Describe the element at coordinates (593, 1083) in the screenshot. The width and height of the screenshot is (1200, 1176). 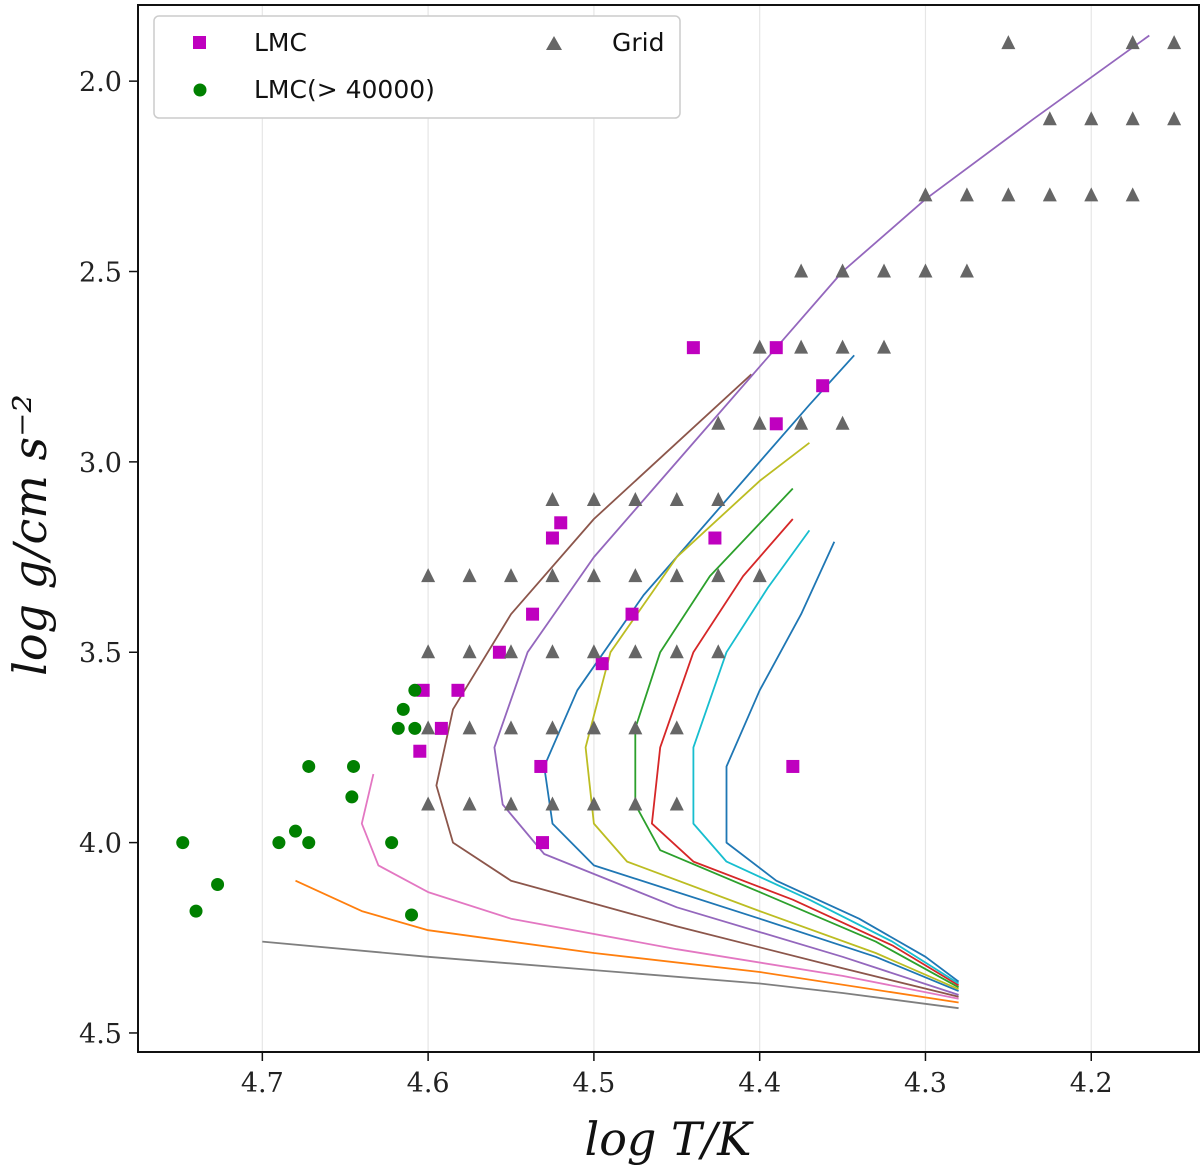
I see `x-tick-label: 4.5` at that location.